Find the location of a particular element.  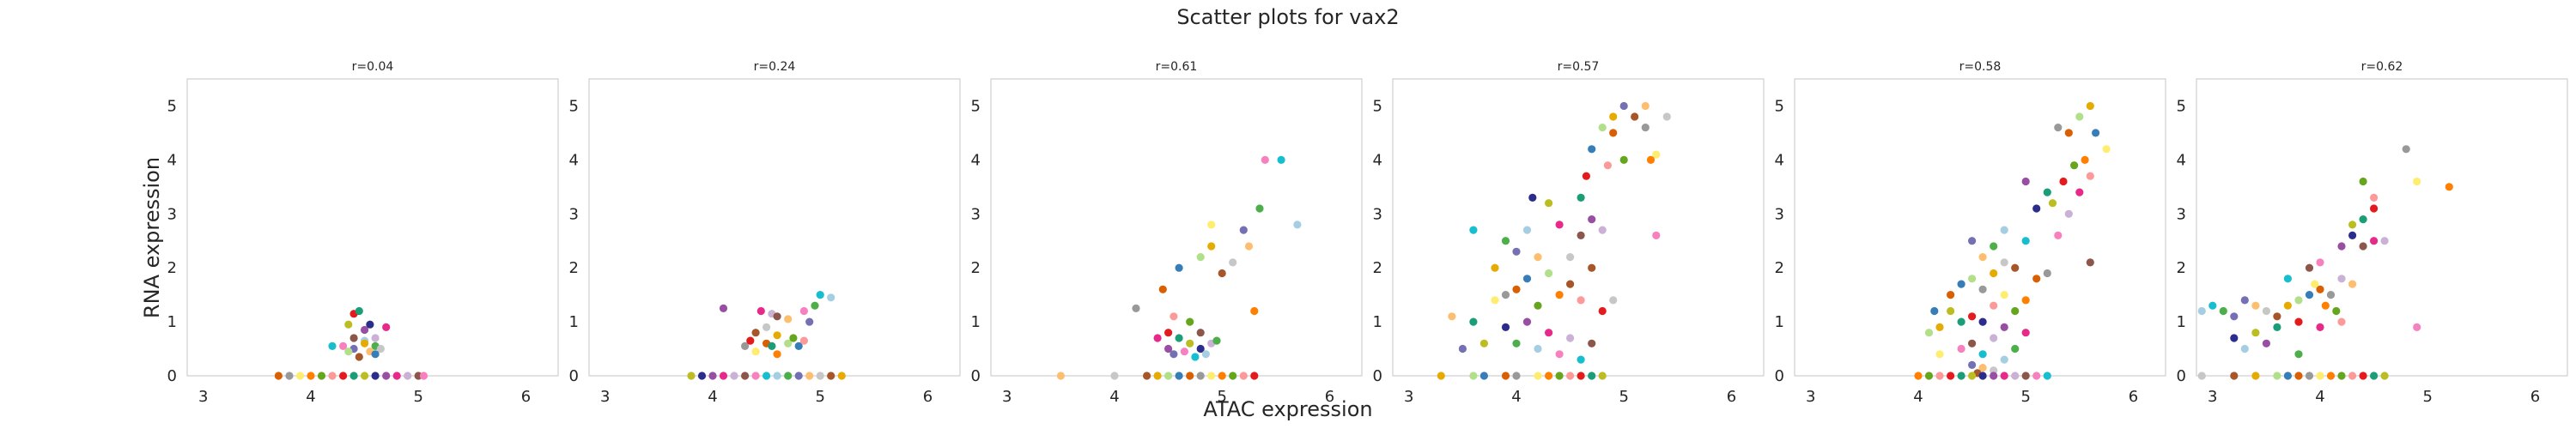

panel-title: r=0.62 is located at coordinates (2382, 67).